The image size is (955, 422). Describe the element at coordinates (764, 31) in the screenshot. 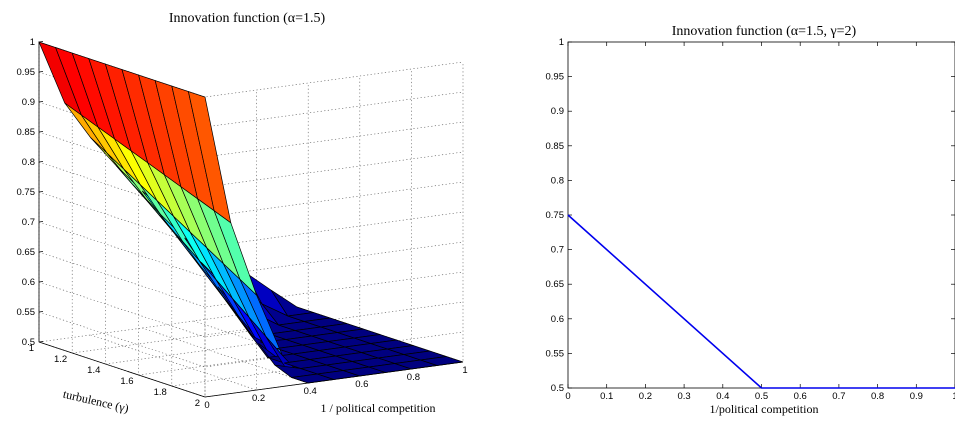

I see `line-title: Innovation function (α=1.5, γ=2)` at that location.